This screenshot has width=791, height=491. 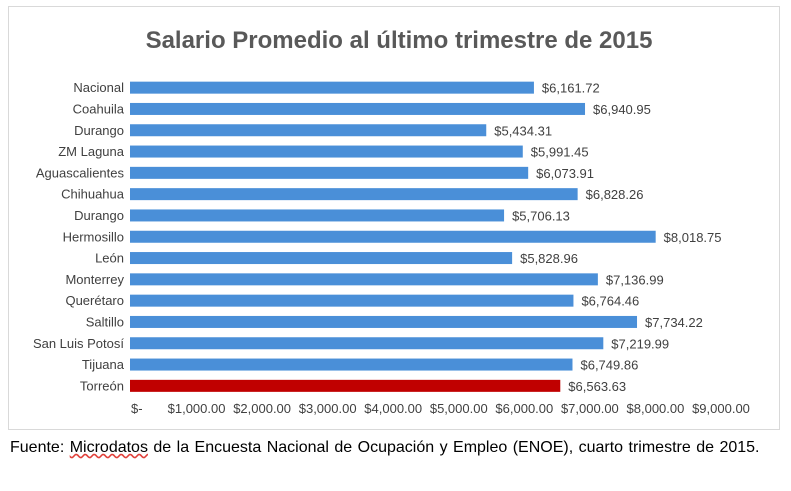 What do you see at coordinates (615, 194) in the screenshot?
I see `value-label: $6,828.26` at bounding box center [615, 194].